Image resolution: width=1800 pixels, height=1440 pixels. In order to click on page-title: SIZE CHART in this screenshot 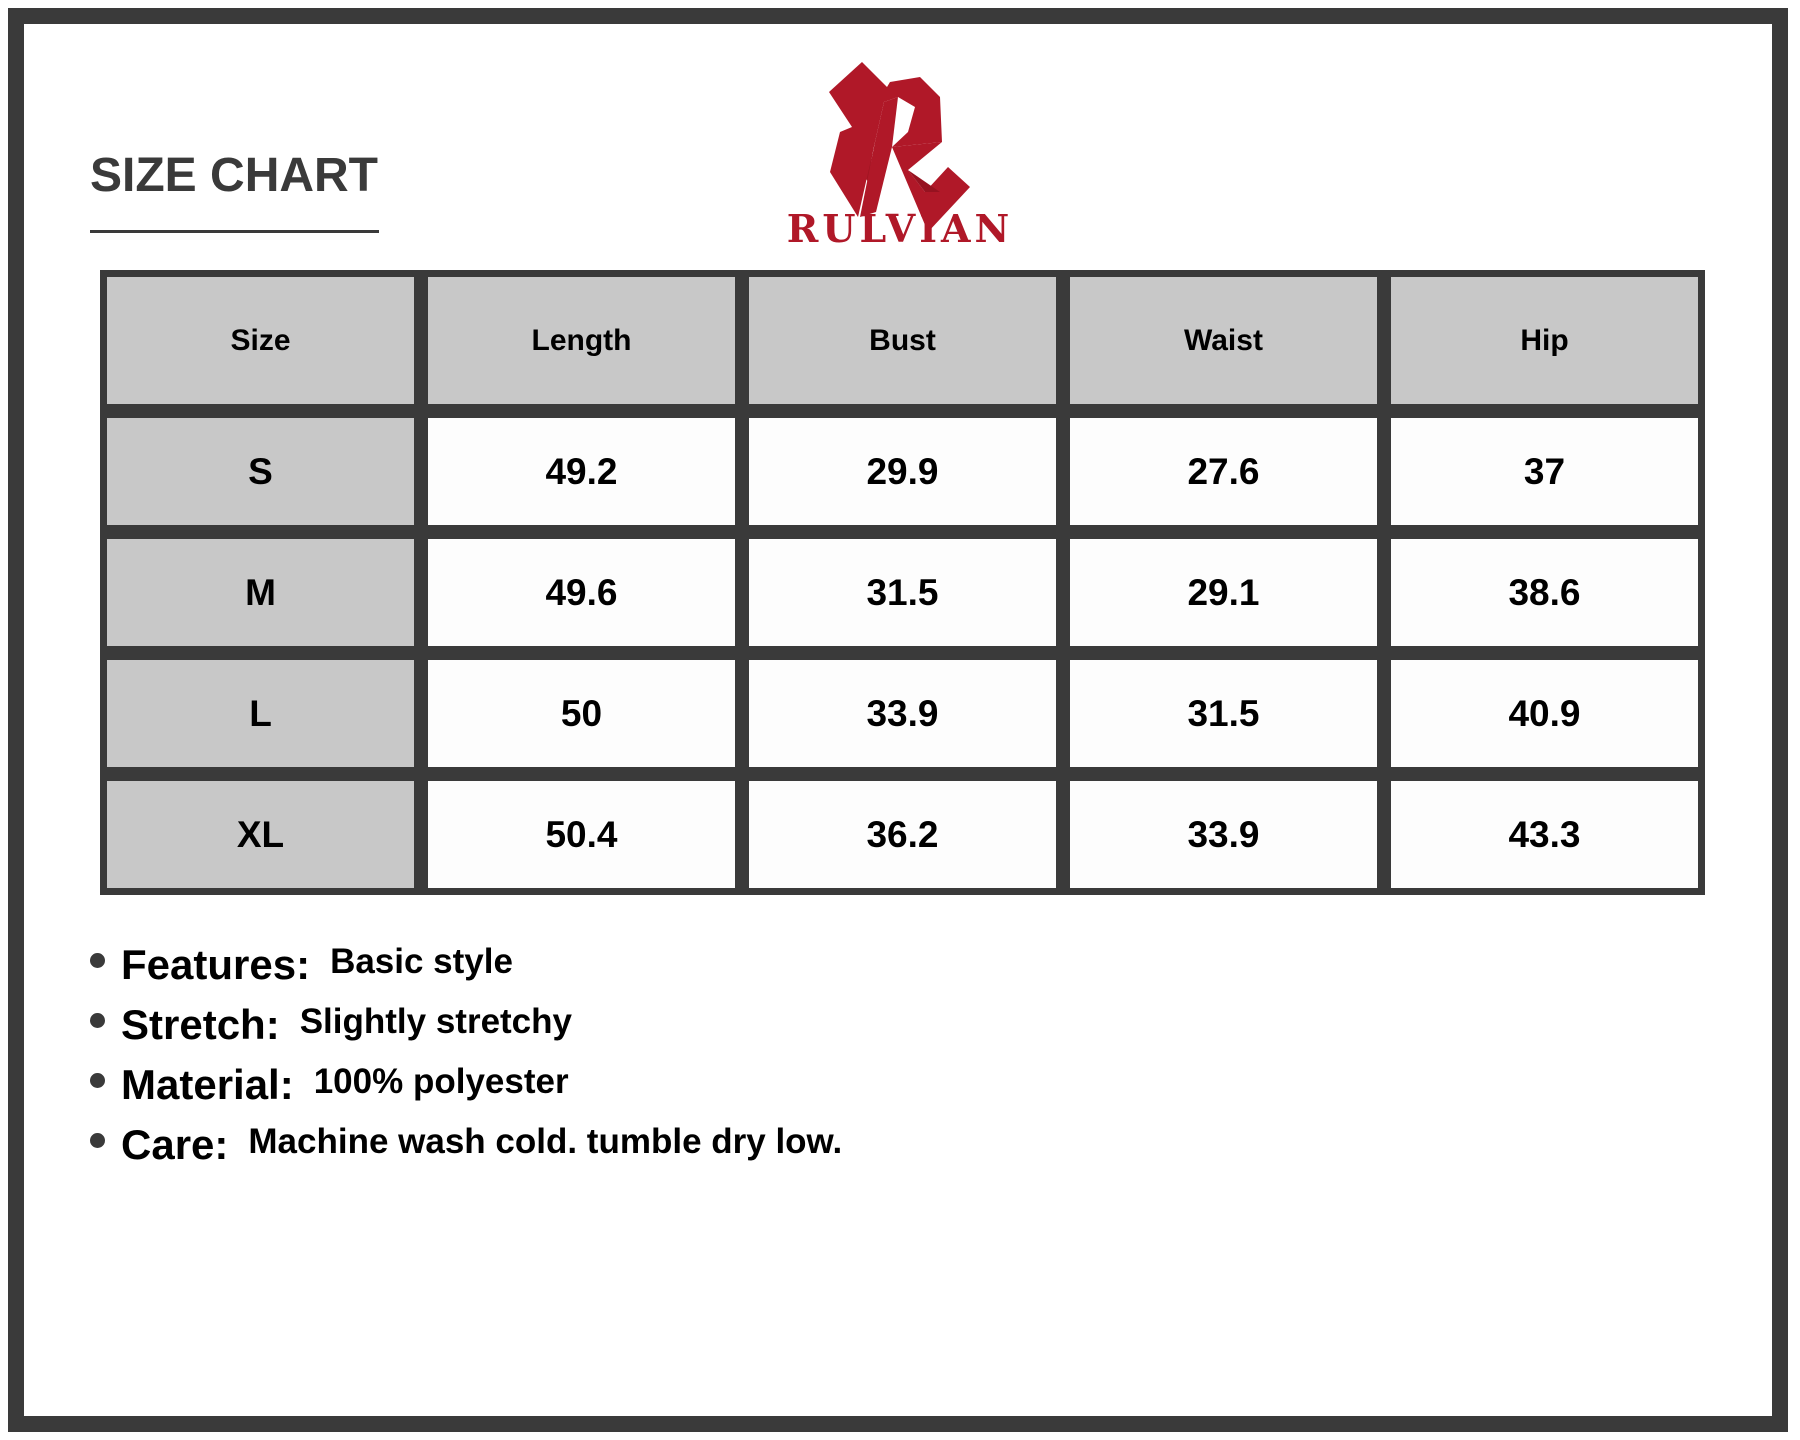, I will do `click(234, 175)`.